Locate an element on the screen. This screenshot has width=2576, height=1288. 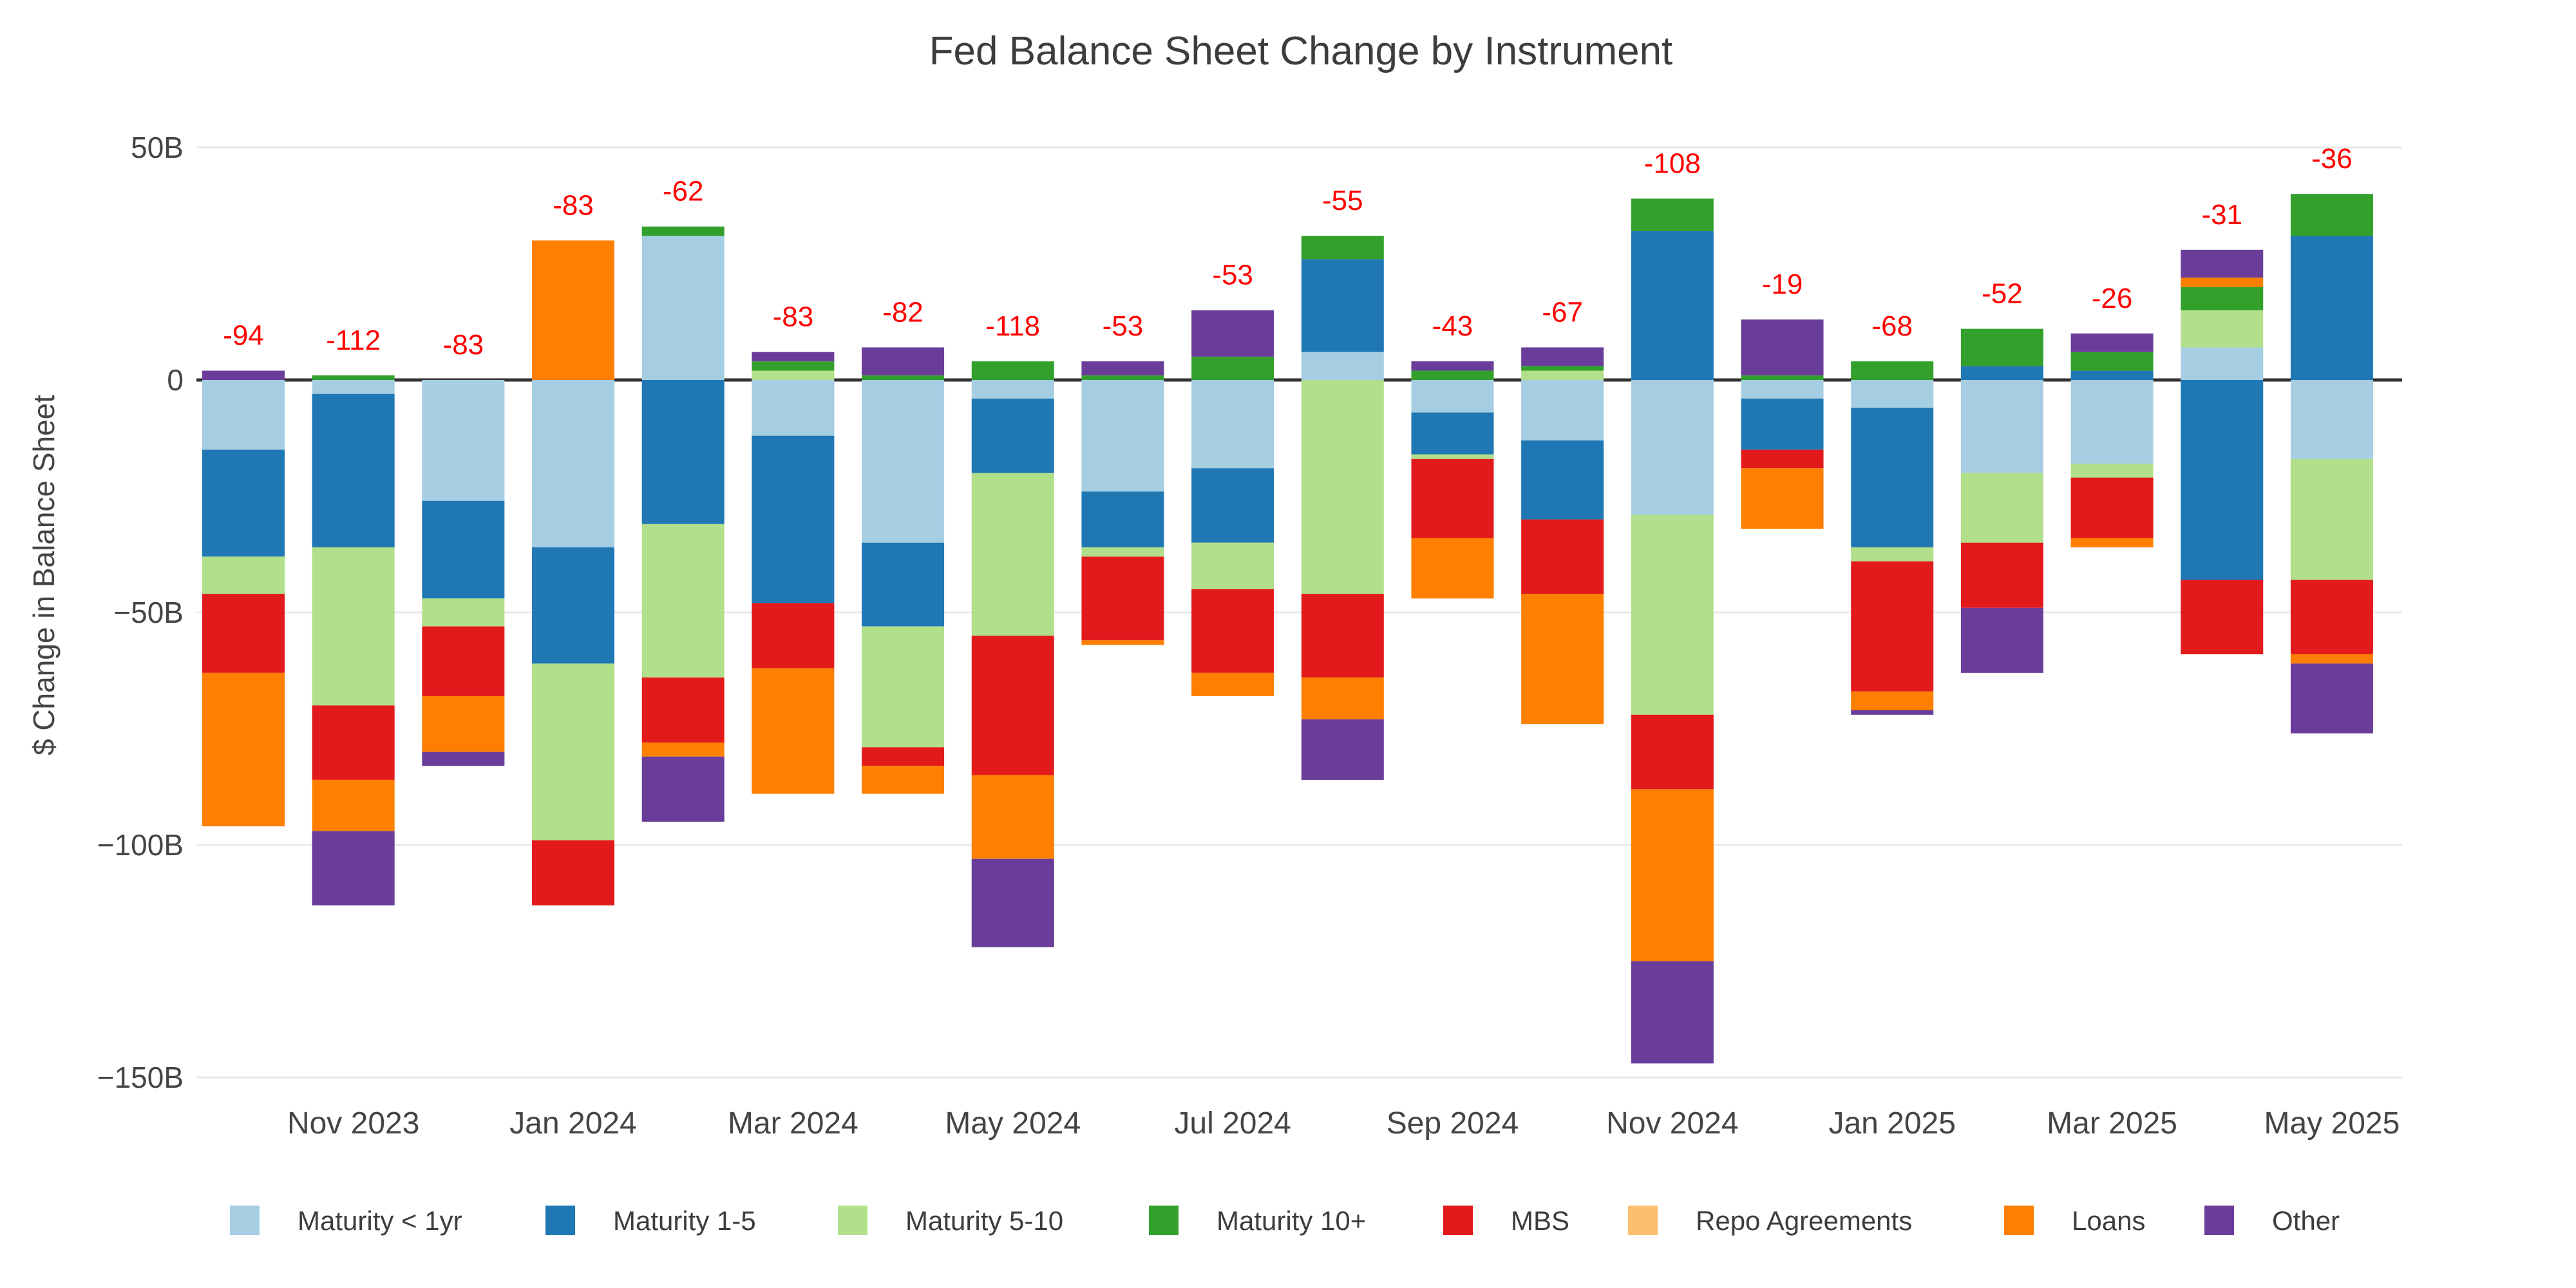
legend-item-other: Other is located at coordinates (2272, 1221).